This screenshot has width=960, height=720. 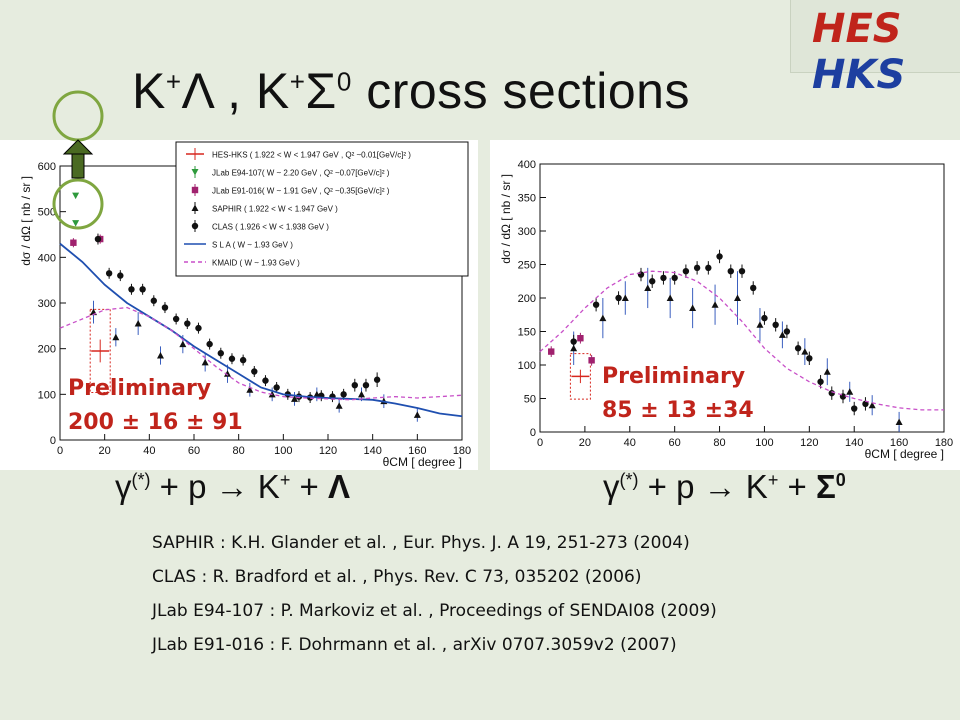 I want to click on y-tick-label: 350, so click(x=527, y=199).